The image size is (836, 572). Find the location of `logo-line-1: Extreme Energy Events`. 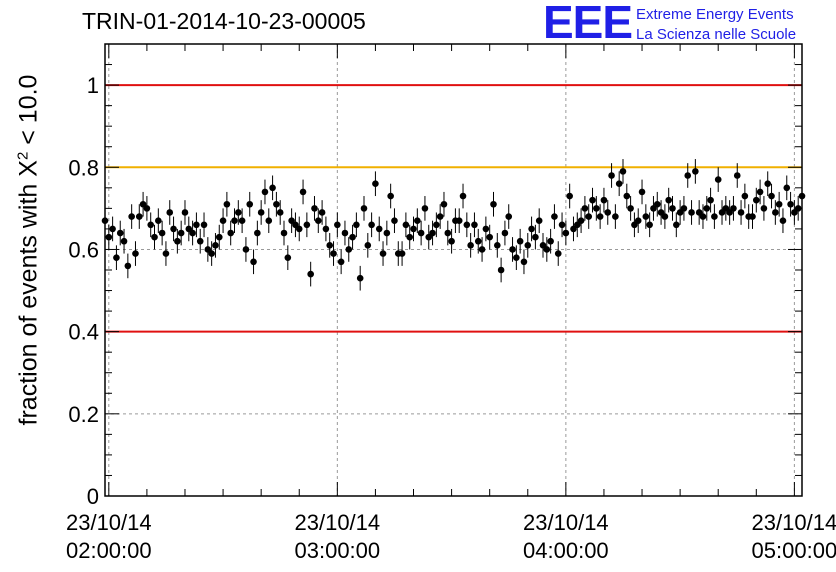

logo-line-1: Extreme Energy Events is located at coordinates (715, 14).